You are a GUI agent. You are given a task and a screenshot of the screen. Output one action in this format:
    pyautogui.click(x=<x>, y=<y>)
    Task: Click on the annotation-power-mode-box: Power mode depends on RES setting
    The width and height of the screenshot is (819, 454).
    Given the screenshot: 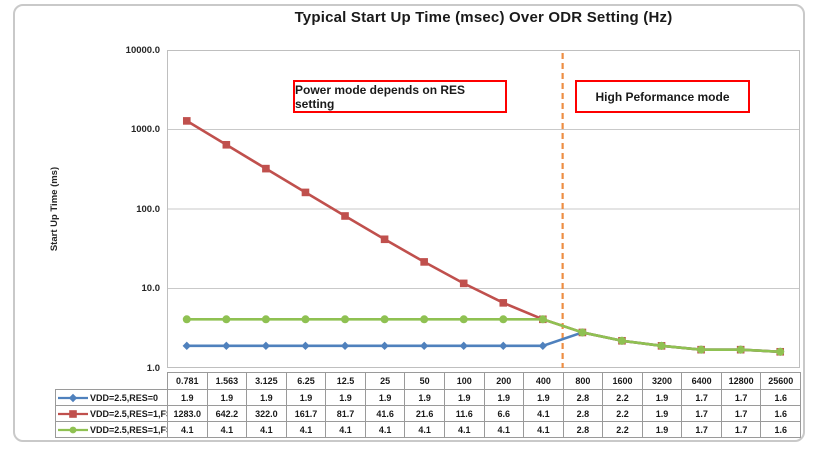 What is the action you would take?
    pyautogui.click(x=400, y=96)
    